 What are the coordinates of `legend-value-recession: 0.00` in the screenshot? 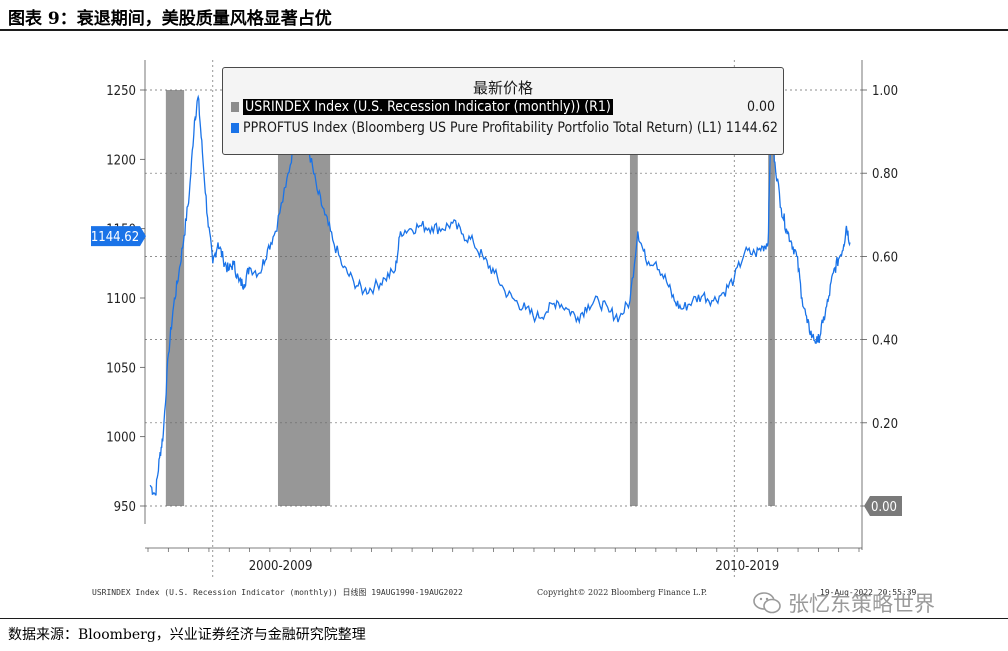 It's located at (760, 107).